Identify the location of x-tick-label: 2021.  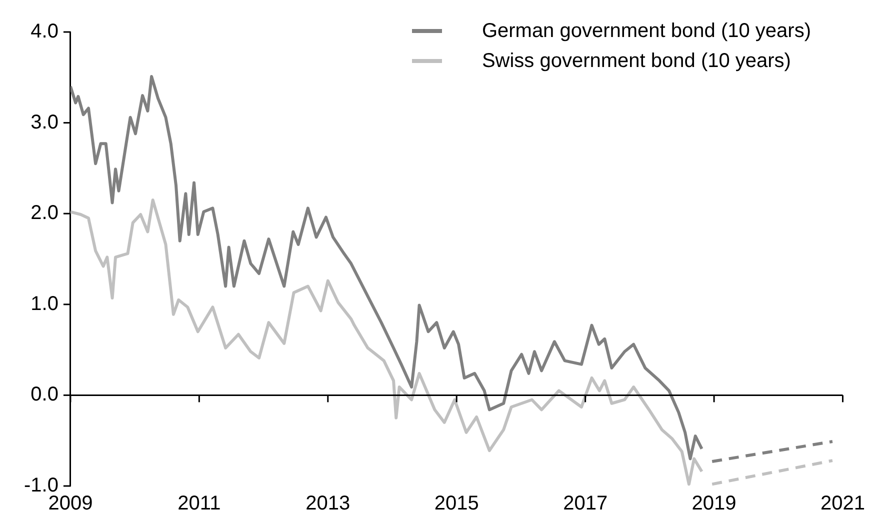
(843, 503).